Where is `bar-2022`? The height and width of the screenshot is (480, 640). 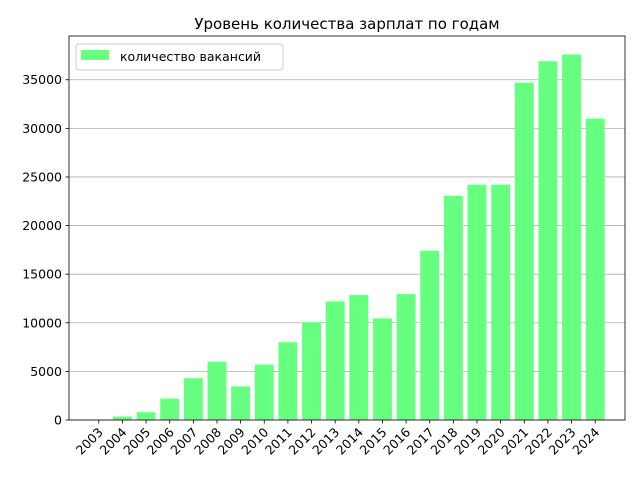 bar-2022 is located at coordinates (548, 241).